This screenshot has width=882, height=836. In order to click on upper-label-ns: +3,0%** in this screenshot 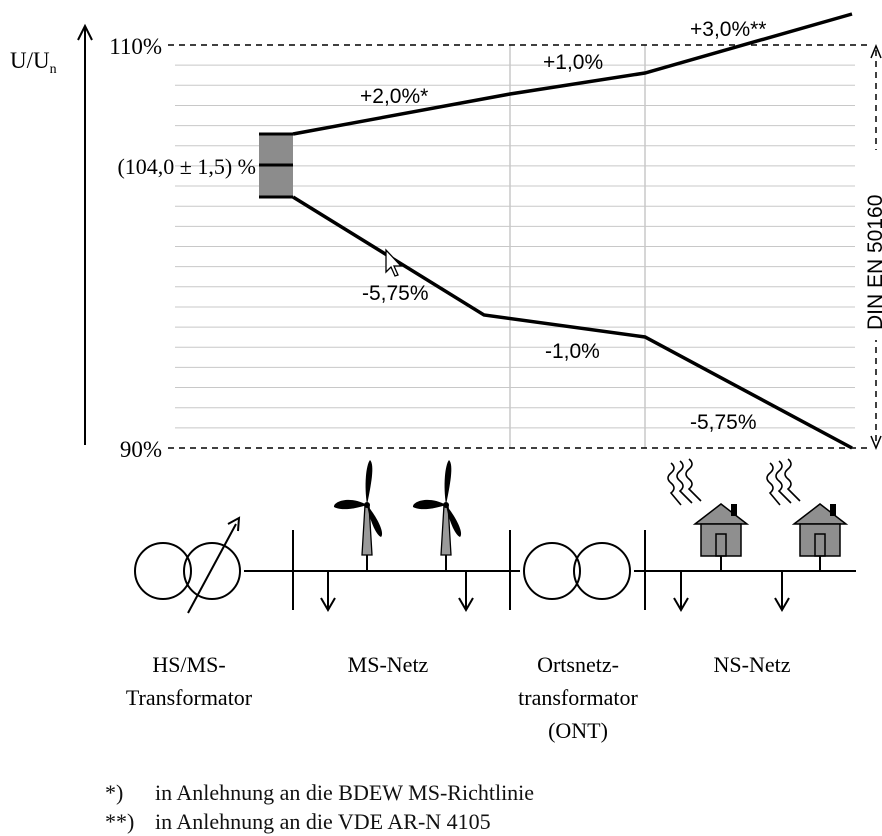, I will do `click(728, 29)`.